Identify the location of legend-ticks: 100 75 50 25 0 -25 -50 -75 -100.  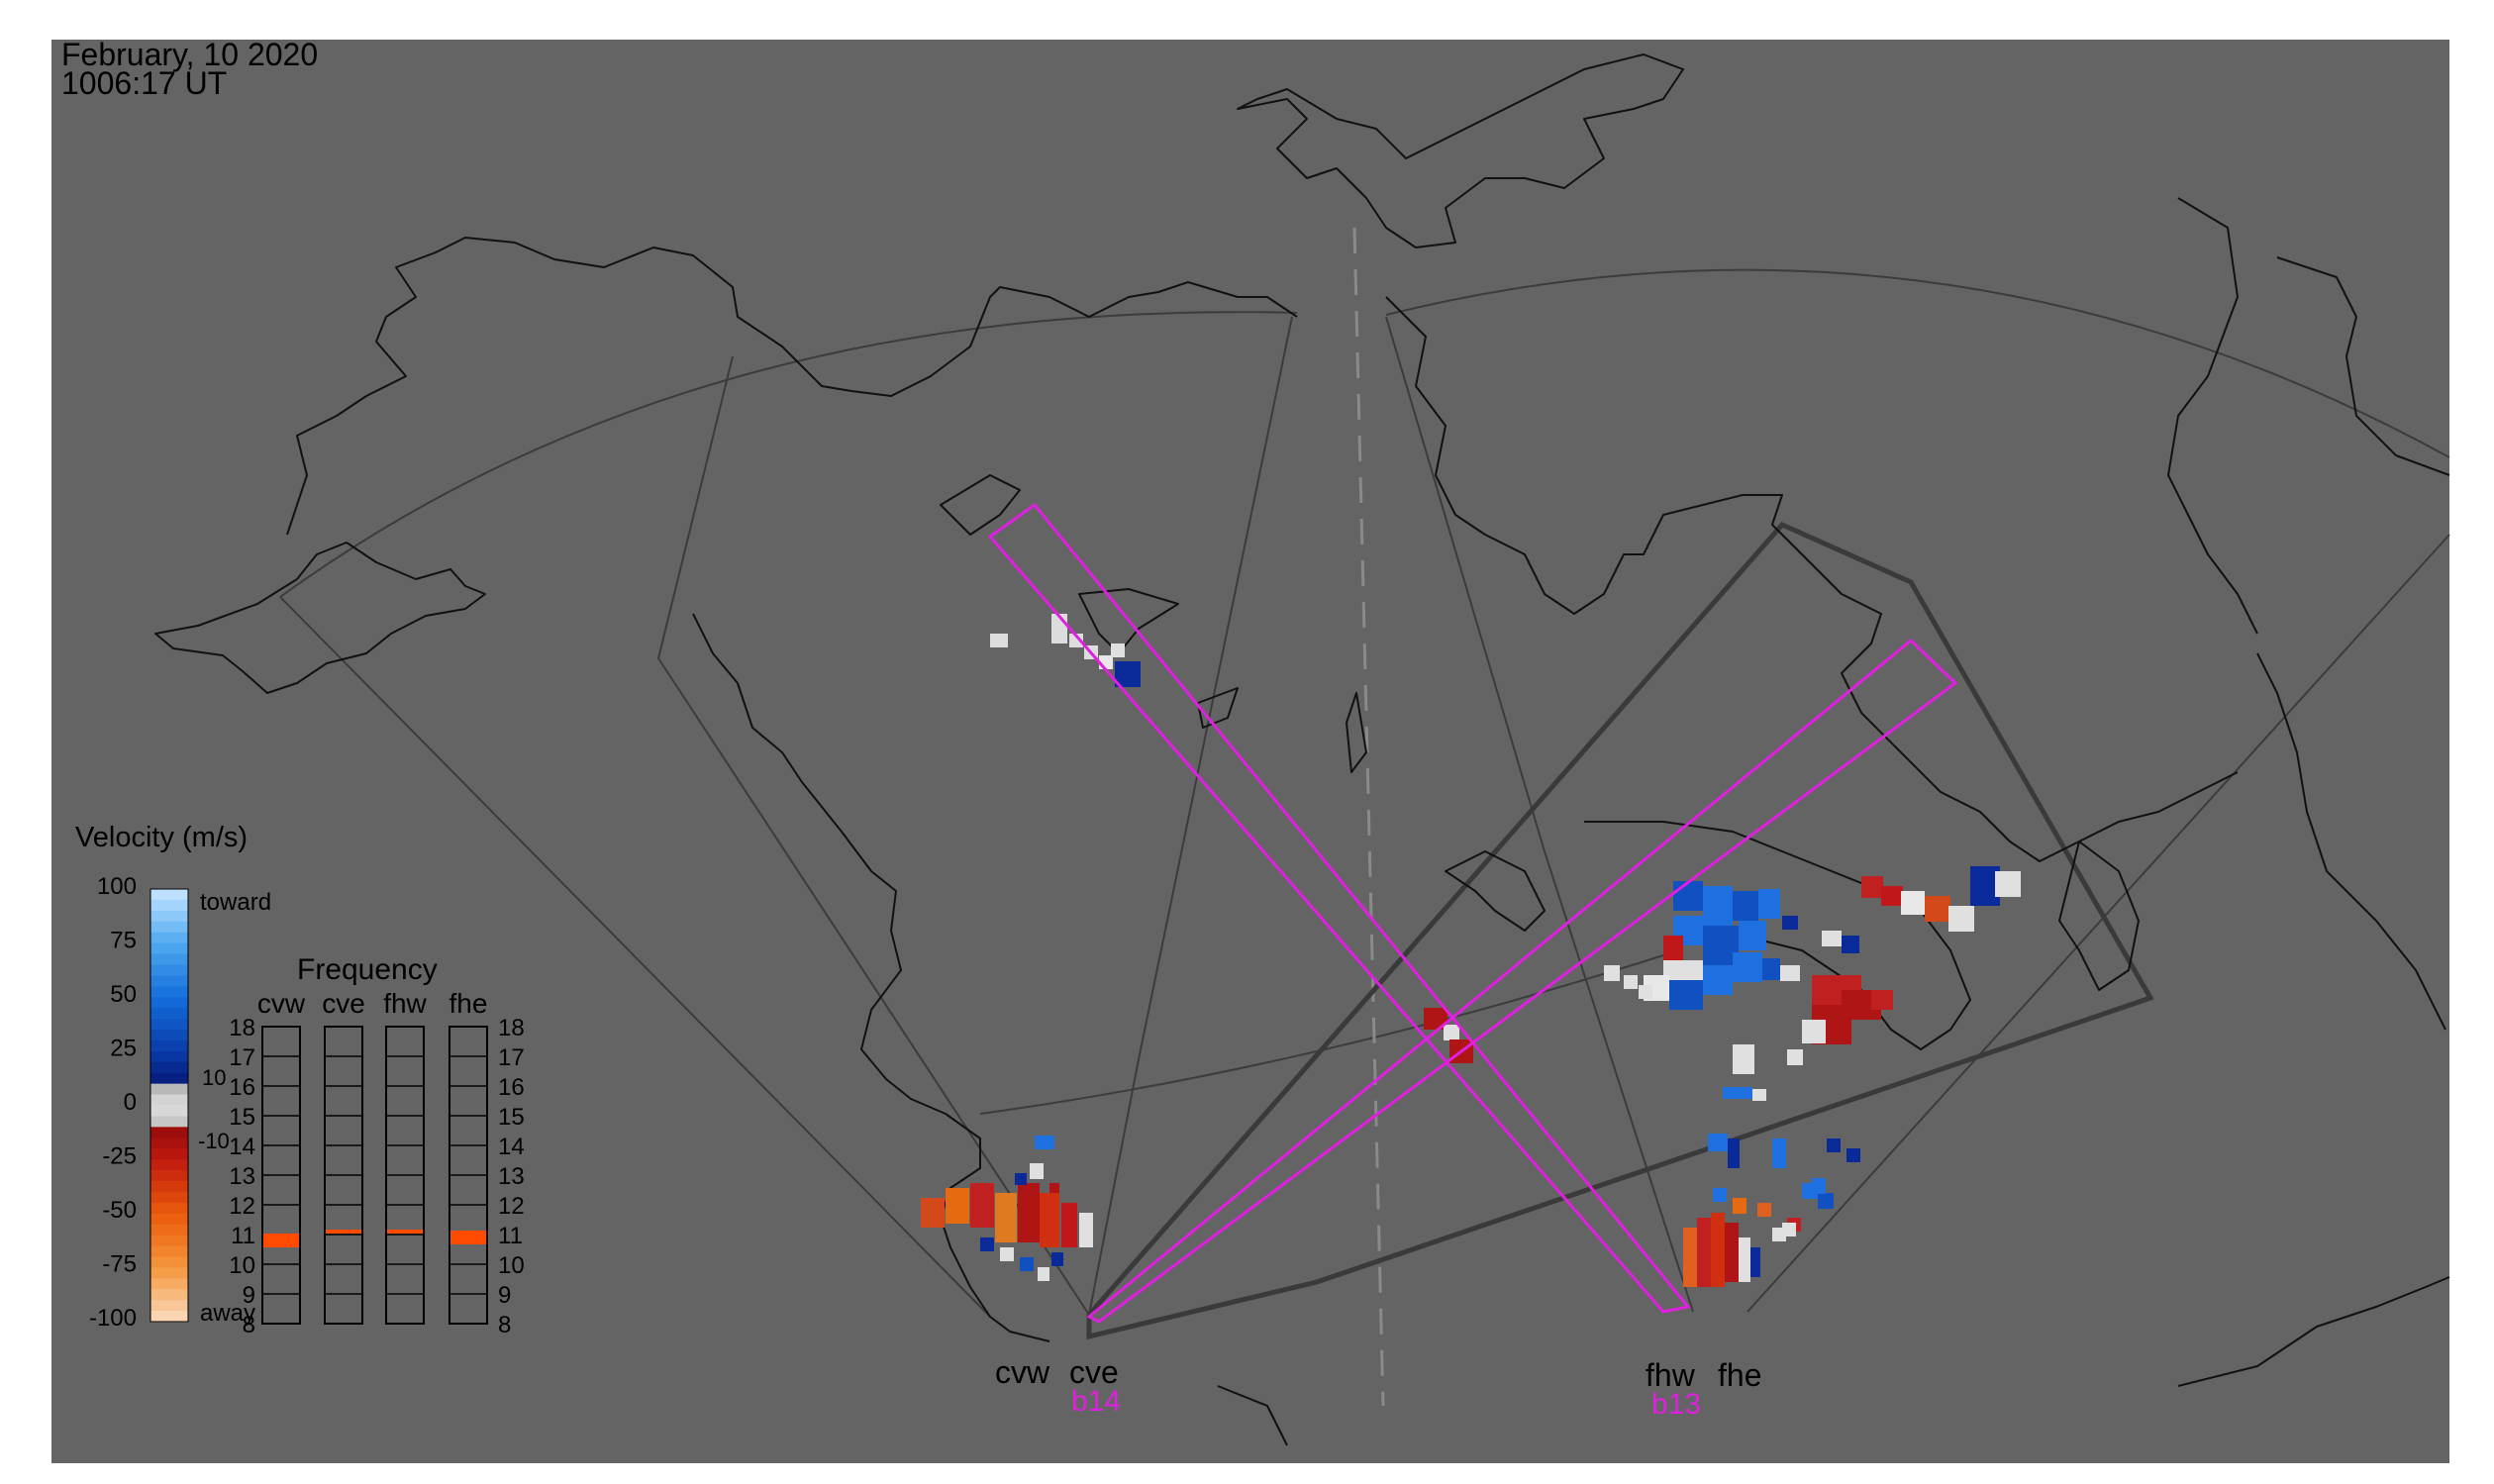
(113, 1102).